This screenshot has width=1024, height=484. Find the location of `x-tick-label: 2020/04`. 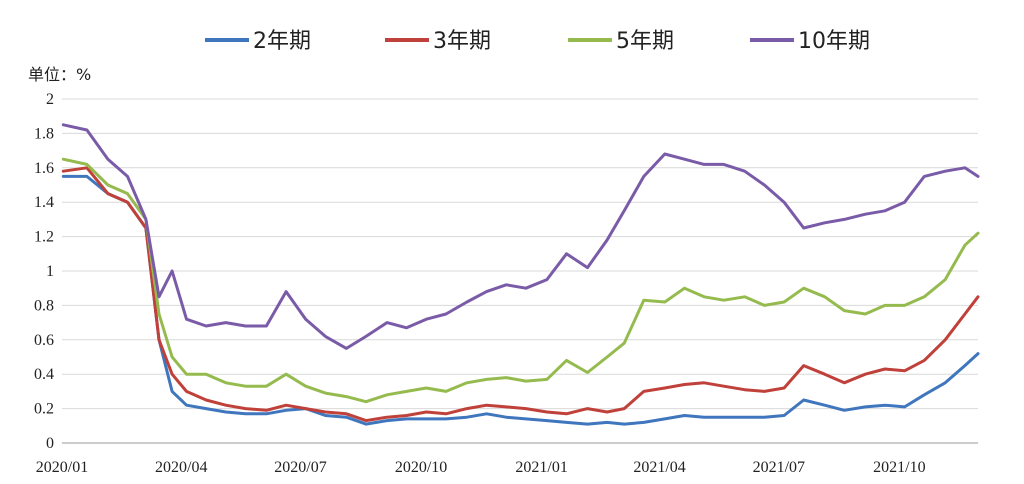

x-tick-label: 2020/04 is located at coordinates (181, 467).